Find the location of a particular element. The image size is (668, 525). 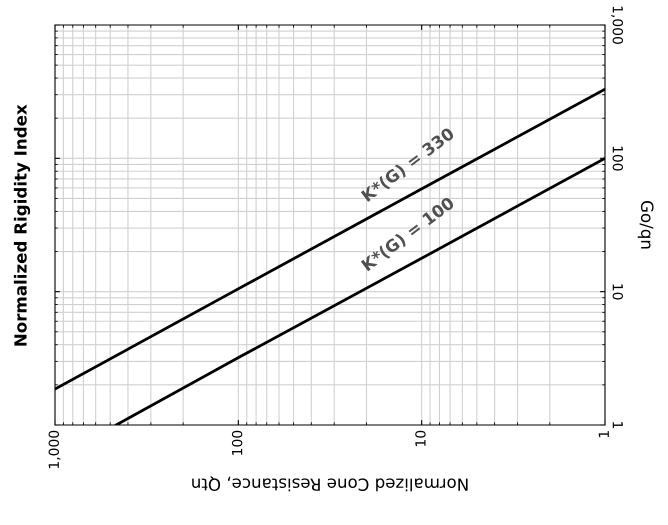

x-tick-label: 10 is located at coordinates (420, 438).